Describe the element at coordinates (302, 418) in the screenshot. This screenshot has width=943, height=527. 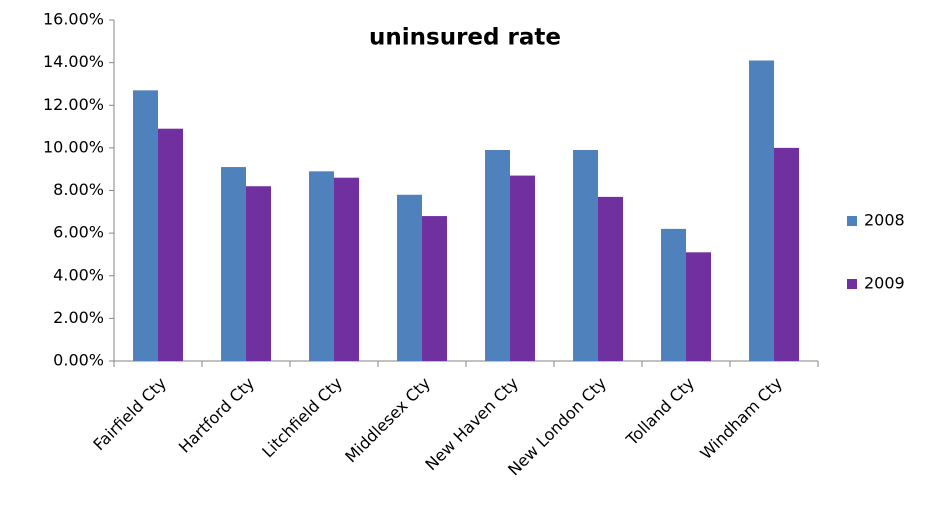
I see `x-tick-label: Litchfield Cty` at that location.